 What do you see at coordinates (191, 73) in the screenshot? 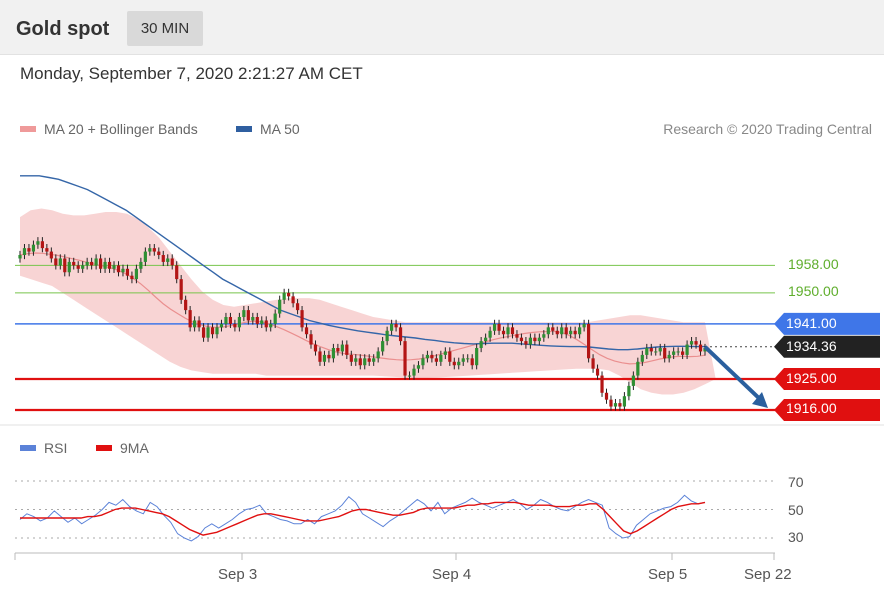
I see `timestamp: Monday, September 7, 2020 2:21:27 AM CET` at bounding box center [191, 73].